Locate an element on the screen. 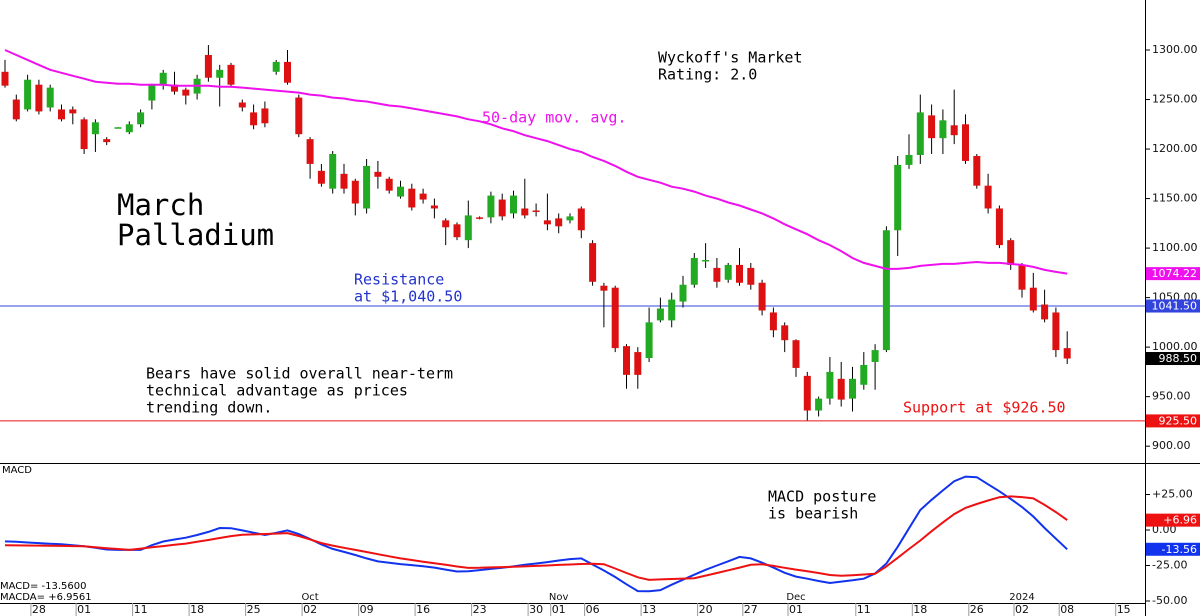 This screenshot has height=616, width=1200. readout: MACDA= +6.9561 is located at coordinates (46, 597).